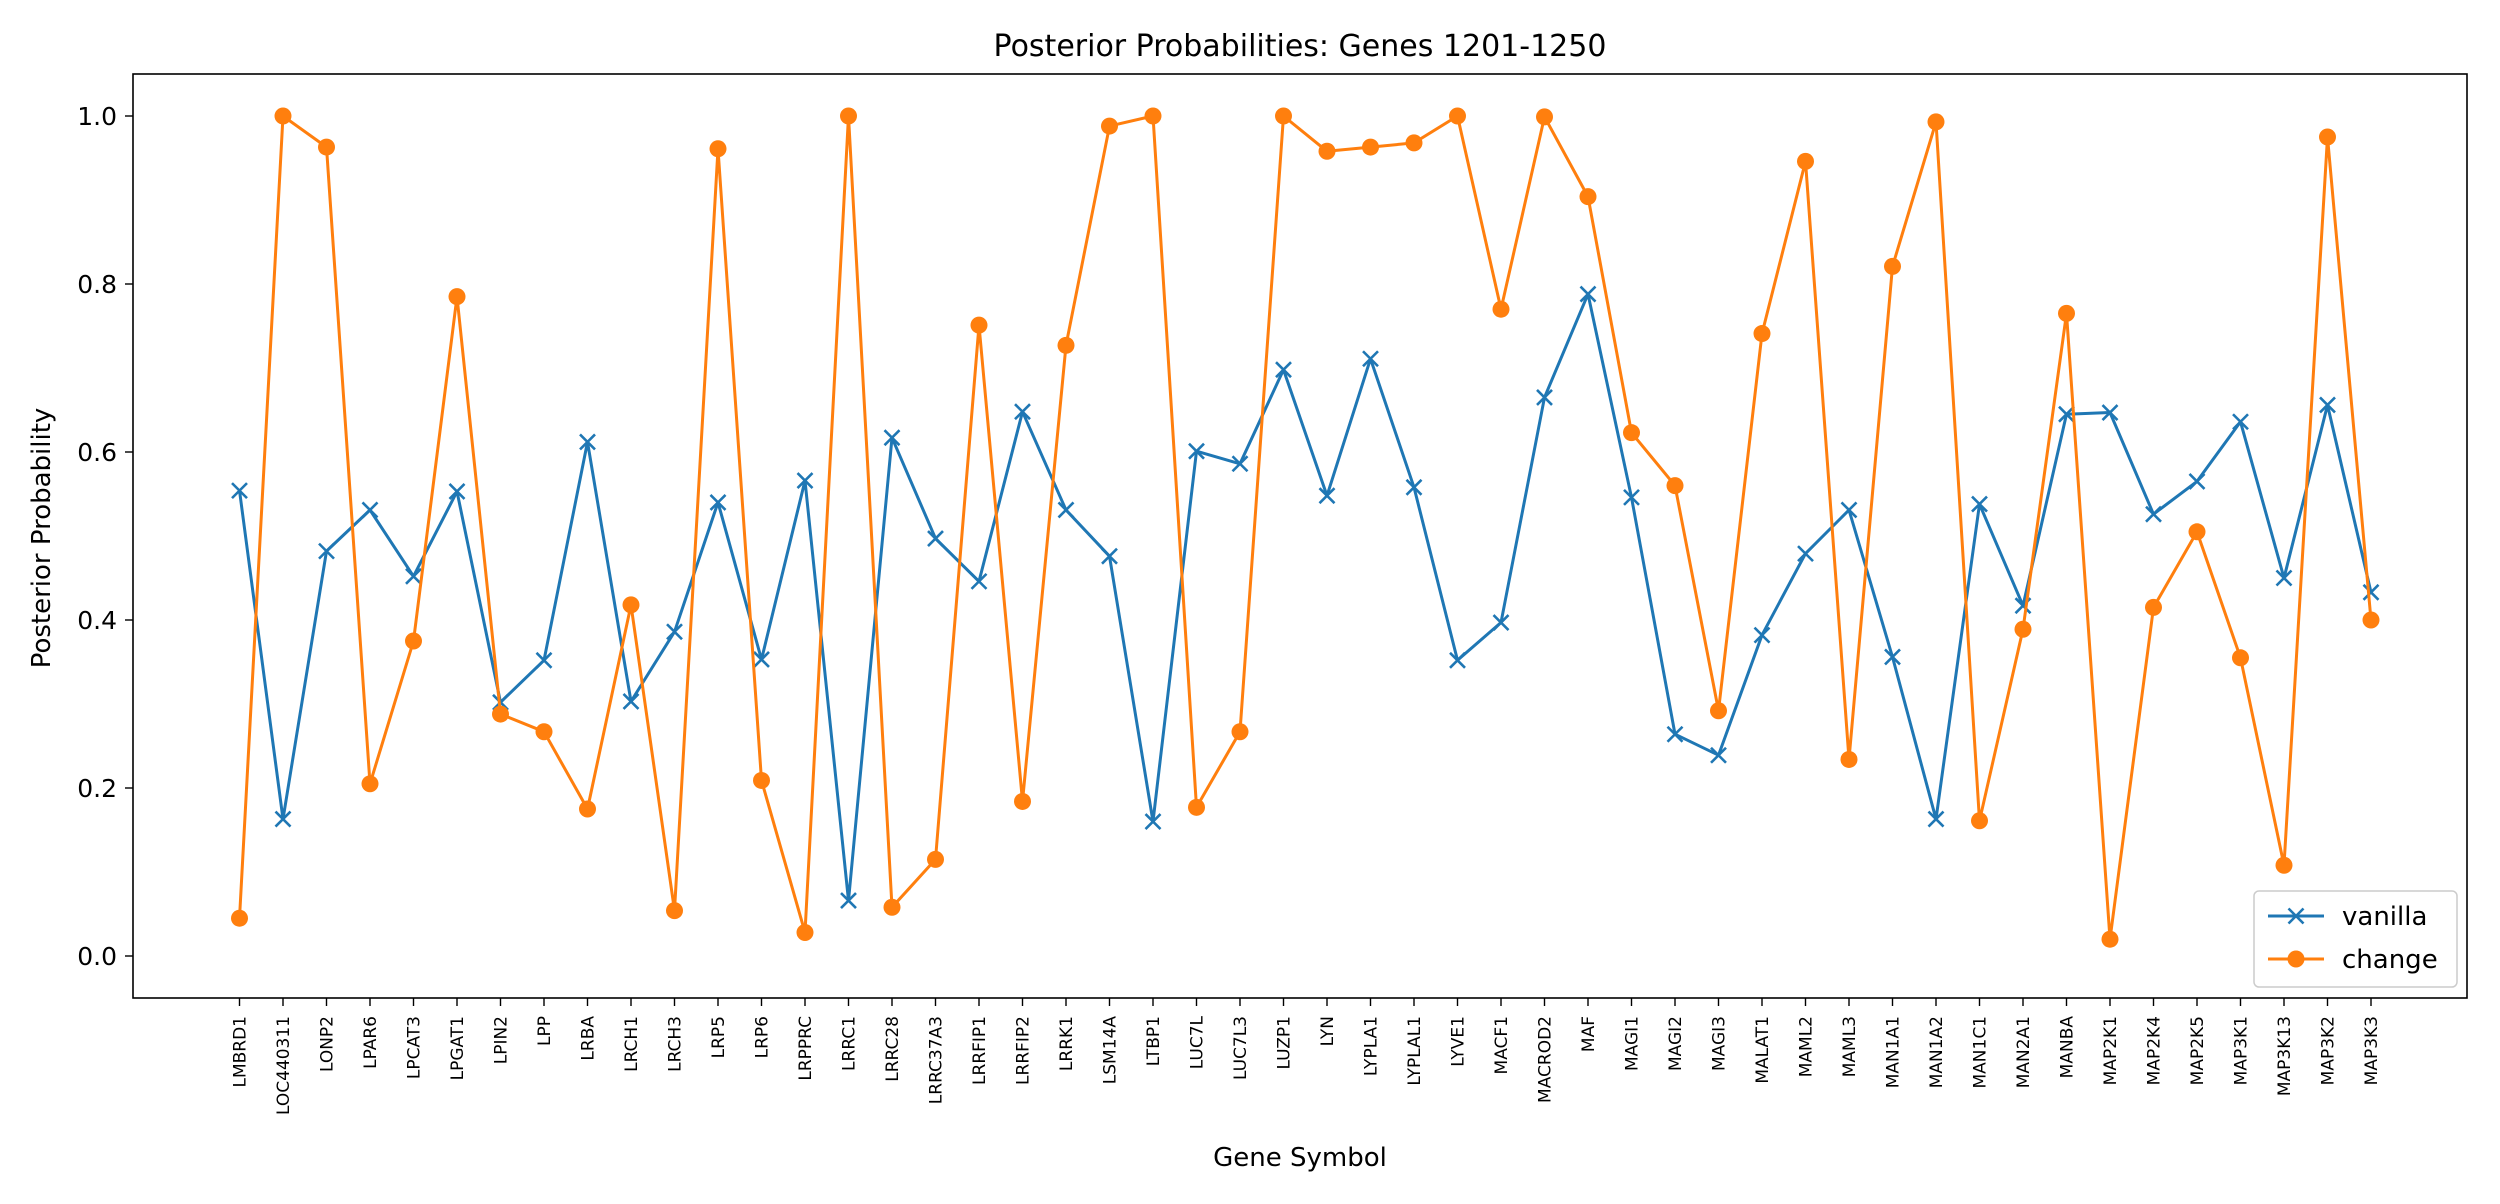  What do you see at coordinates (2198, 1050) in the screenshot?
I see `x-tick-label: MAP2K5` at bounding box center [2198, 1050].